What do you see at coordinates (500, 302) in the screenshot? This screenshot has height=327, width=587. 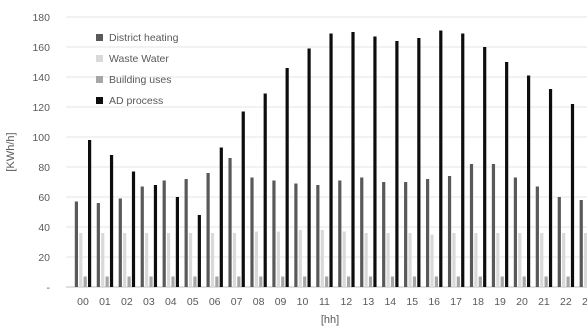 I see `x-tick-label: 19` at bounding box center [500, 302].